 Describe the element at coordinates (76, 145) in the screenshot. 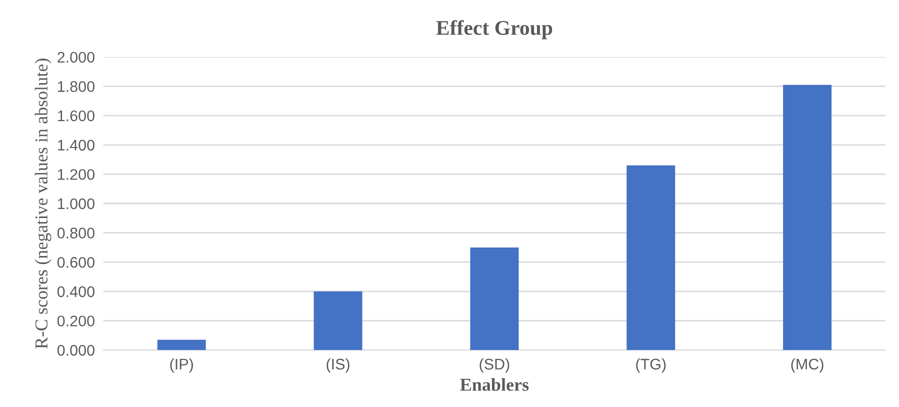

I see `y-tick-label: 1.400` at that location.